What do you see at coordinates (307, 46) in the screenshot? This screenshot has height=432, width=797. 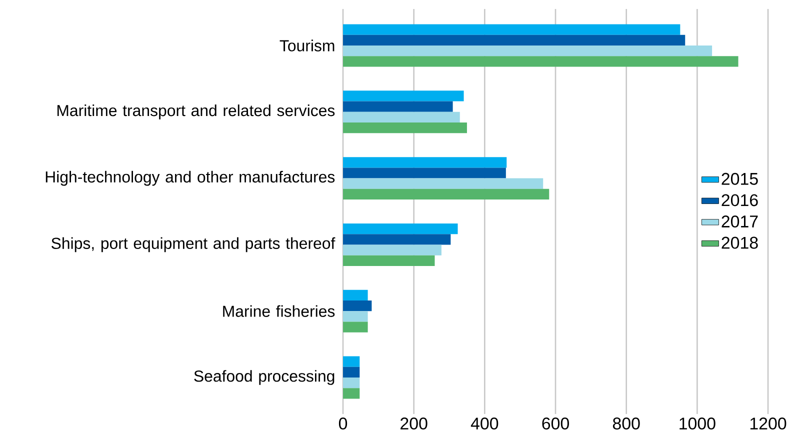 I see `y-tick-label: Tourism` at bounding box center [307, 46].